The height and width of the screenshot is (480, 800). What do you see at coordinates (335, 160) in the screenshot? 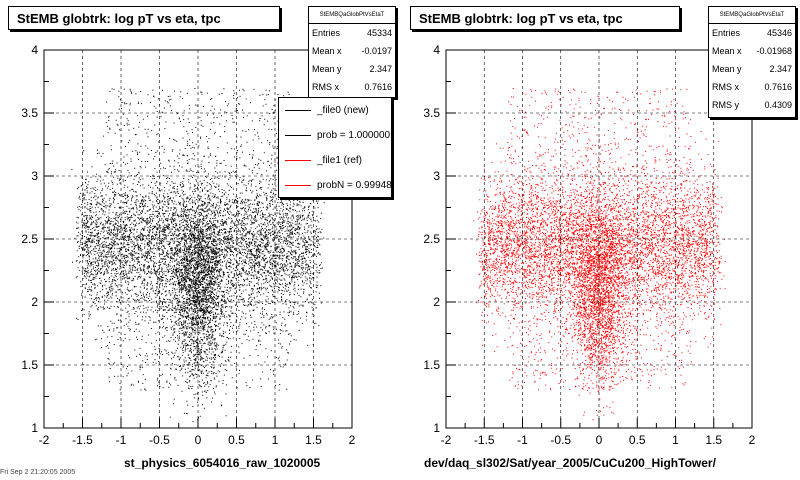
I see `legend-item-file1: _file1 (ref)` at bounding box center [335, 160].